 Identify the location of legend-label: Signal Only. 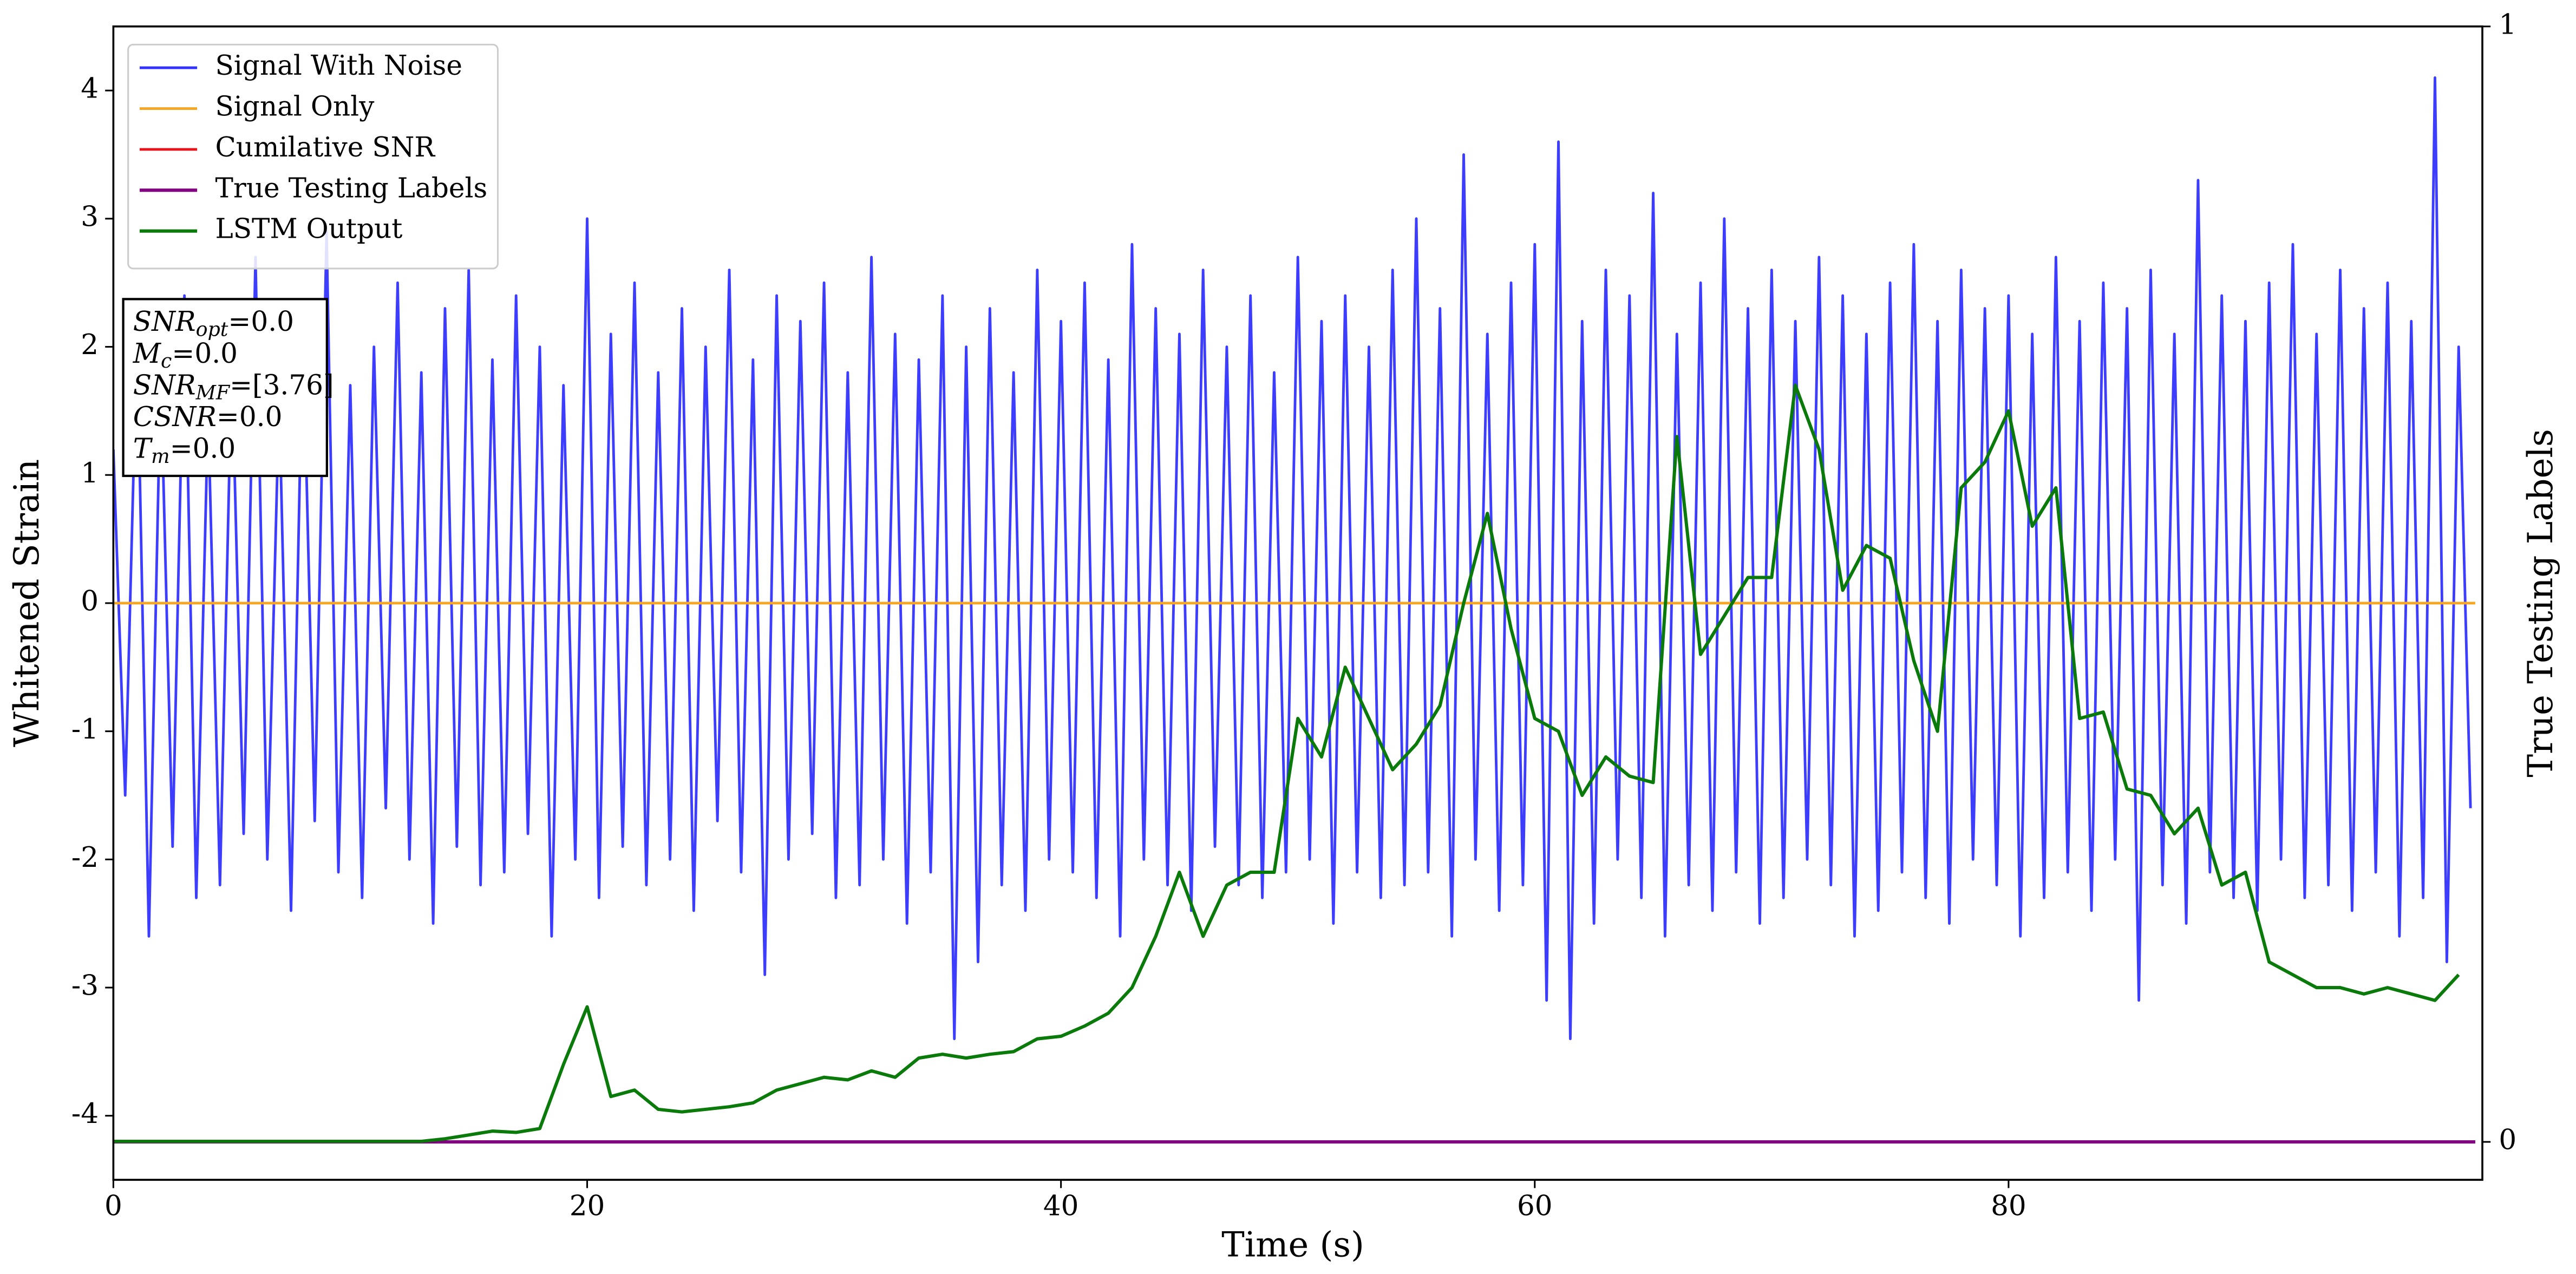
(295, 106).